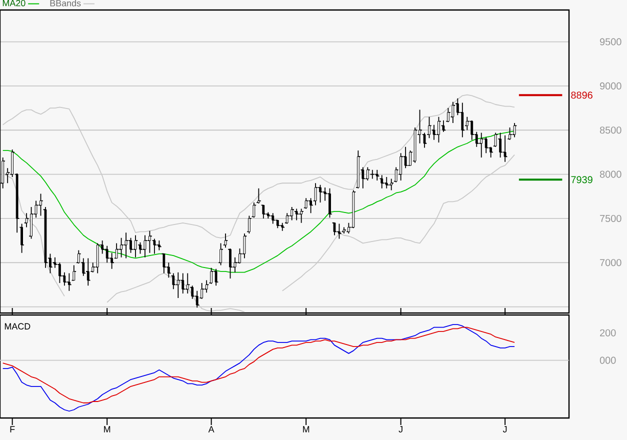 Image resolution: width=627 pixels, height=440 pixels. What do you see at coordinates (65, 3) in the screenshot?
I see `legend-label: BBands` at bounding box center [65, 3].